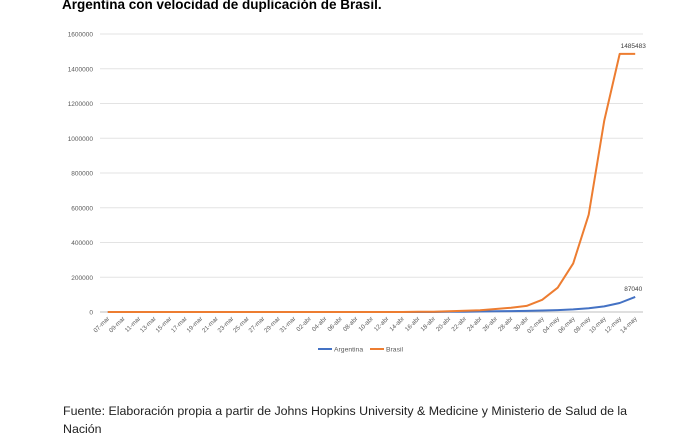  What do you see at coordinates (348, 350) in the screenshot?
I see `legend-label-argentina: Argentina` at bounding box center [348, 350].